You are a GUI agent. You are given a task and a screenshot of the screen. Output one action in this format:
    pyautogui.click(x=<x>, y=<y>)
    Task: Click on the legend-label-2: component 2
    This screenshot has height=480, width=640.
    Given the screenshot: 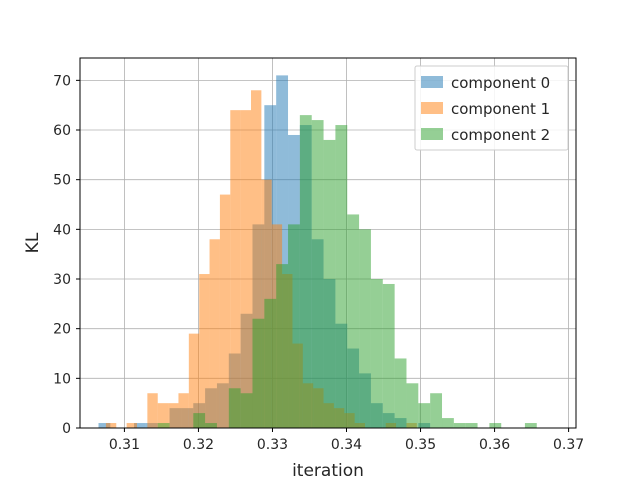 What is the action you would take?
    pyautogui.click(x=500, y=135)
    